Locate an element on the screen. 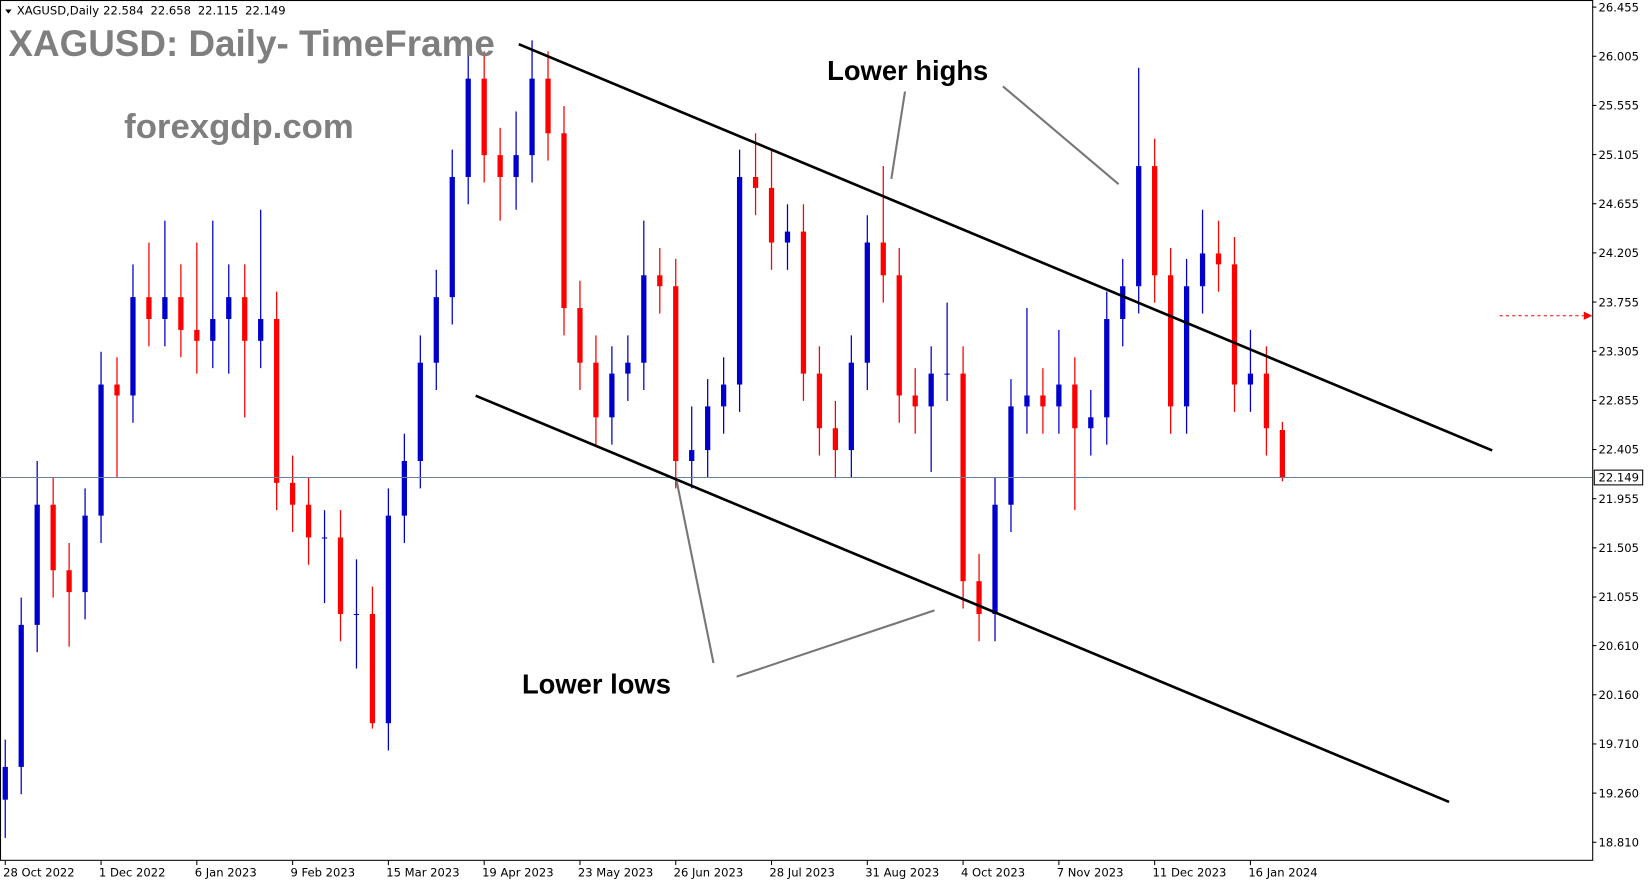  x-tick-label: 16 Jan 2024 is located at coordinates (1282, 873).